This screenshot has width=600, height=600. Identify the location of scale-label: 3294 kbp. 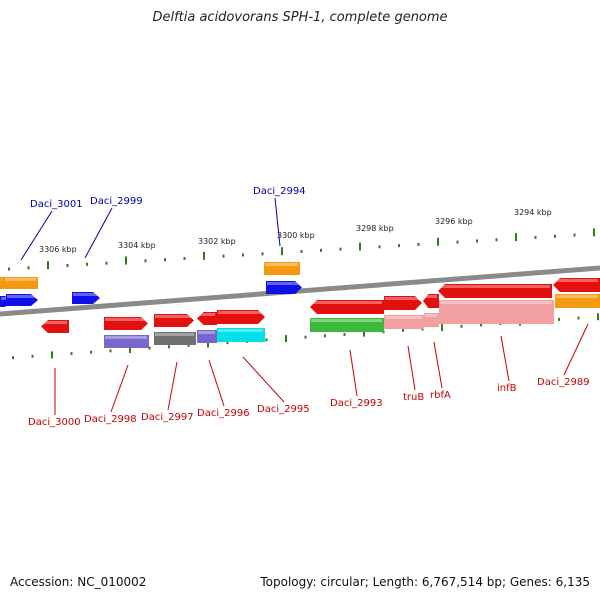
(533, 212).